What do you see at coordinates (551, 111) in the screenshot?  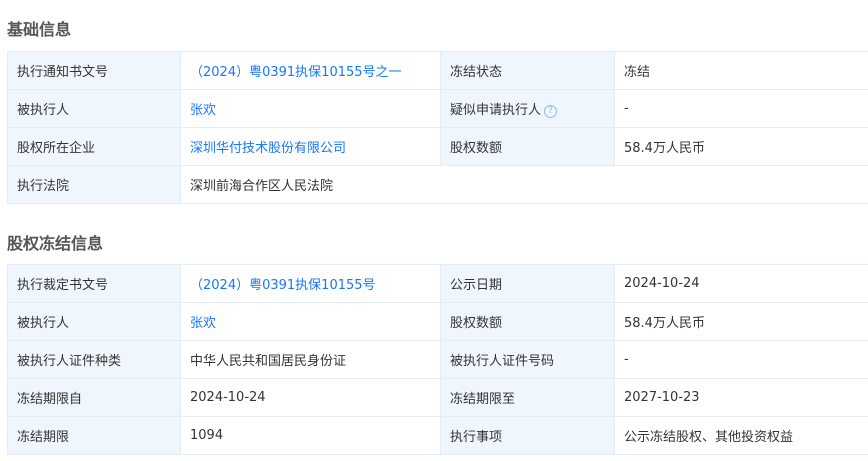 I see `question-circle-icon: ?` at bounding box center [551, 111].